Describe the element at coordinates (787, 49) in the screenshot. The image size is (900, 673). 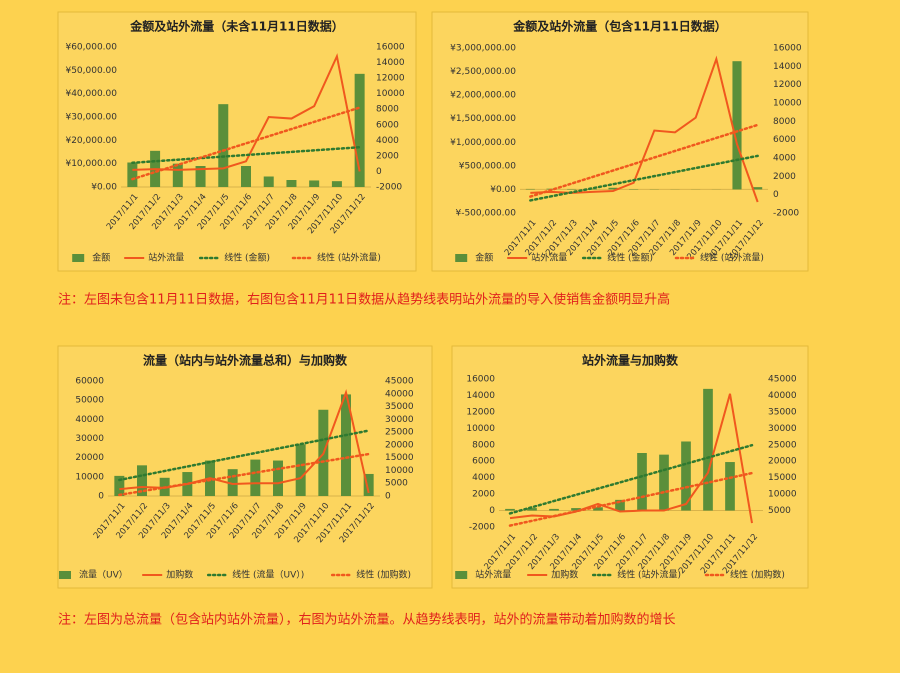
I see `y2-tick-label: 16000` at that location.